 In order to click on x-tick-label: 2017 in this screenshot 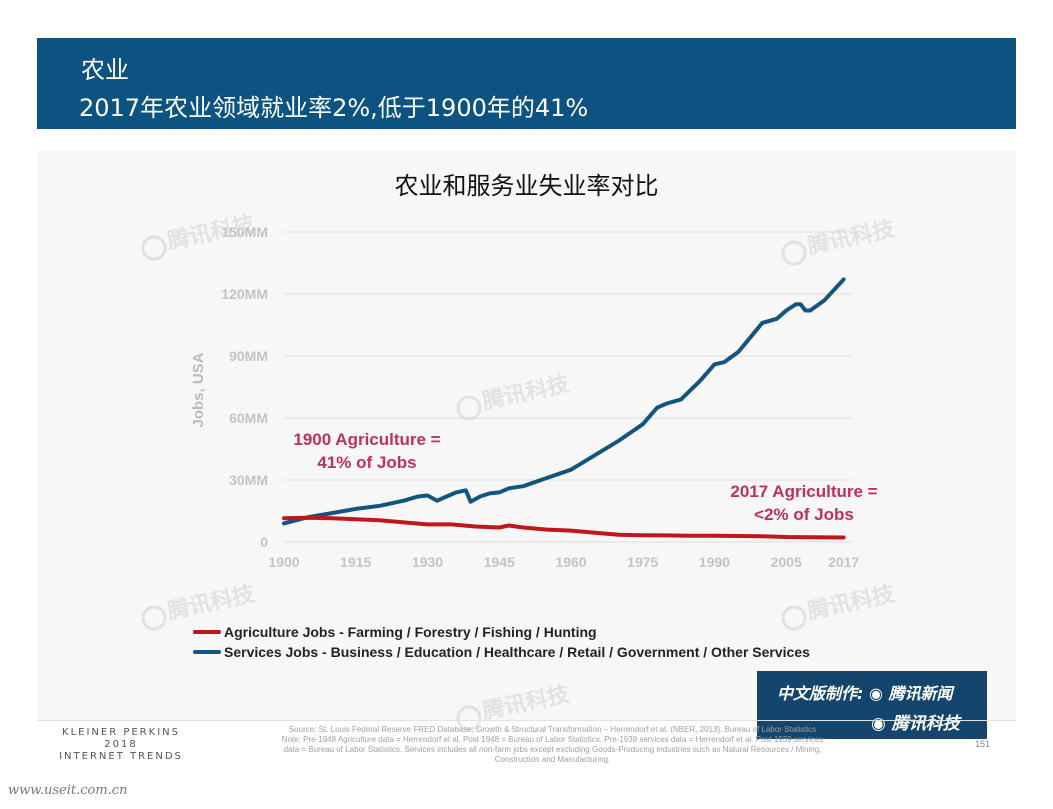, I will do `click(843, 562)`.